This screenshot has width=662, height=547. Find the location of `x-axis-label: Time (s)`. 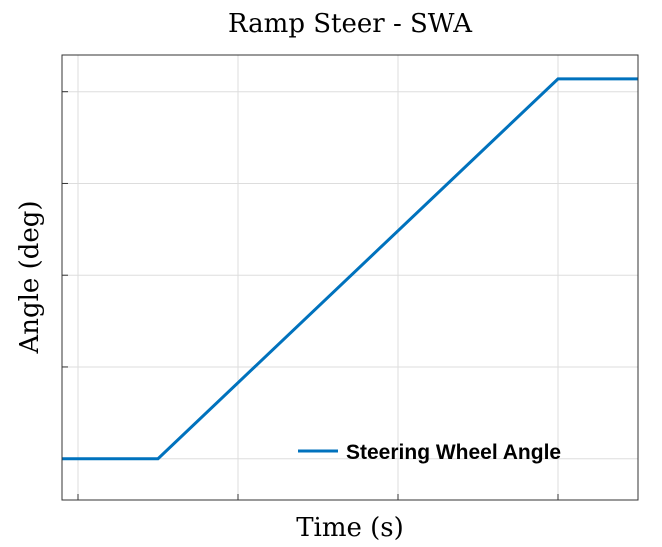

x-axis-label: Time (s) is located at coordinates (350, 528).